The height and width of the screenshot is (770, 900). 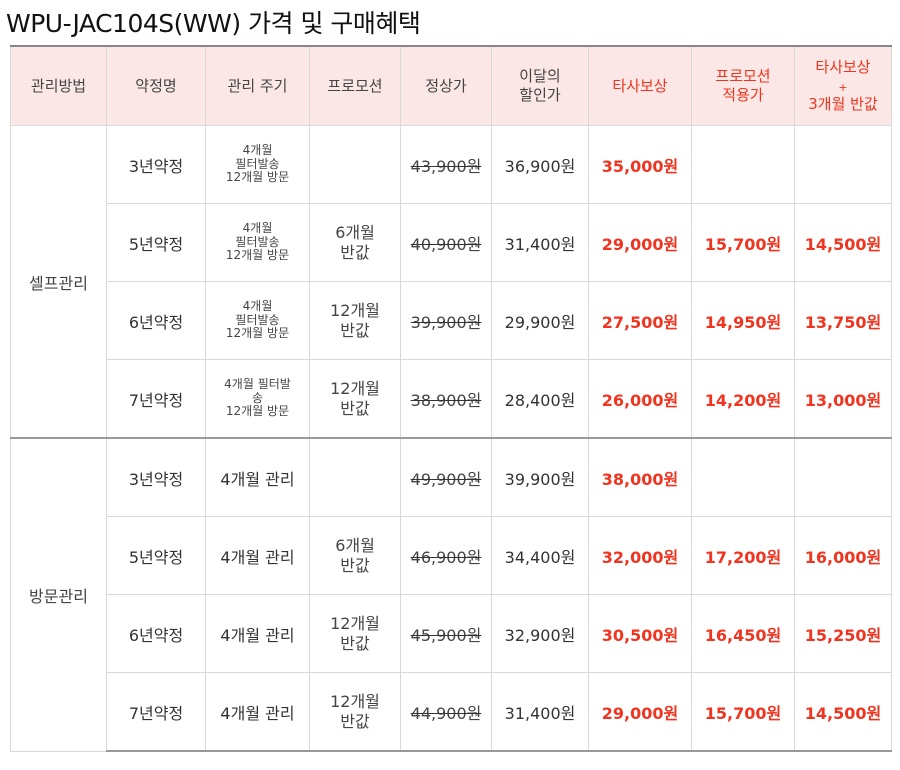 What do you see at coordinates (257, 383) in the screenshot?
I see `cycle-cell-line: 4개월 필터발` at bounding box center [257, 383].